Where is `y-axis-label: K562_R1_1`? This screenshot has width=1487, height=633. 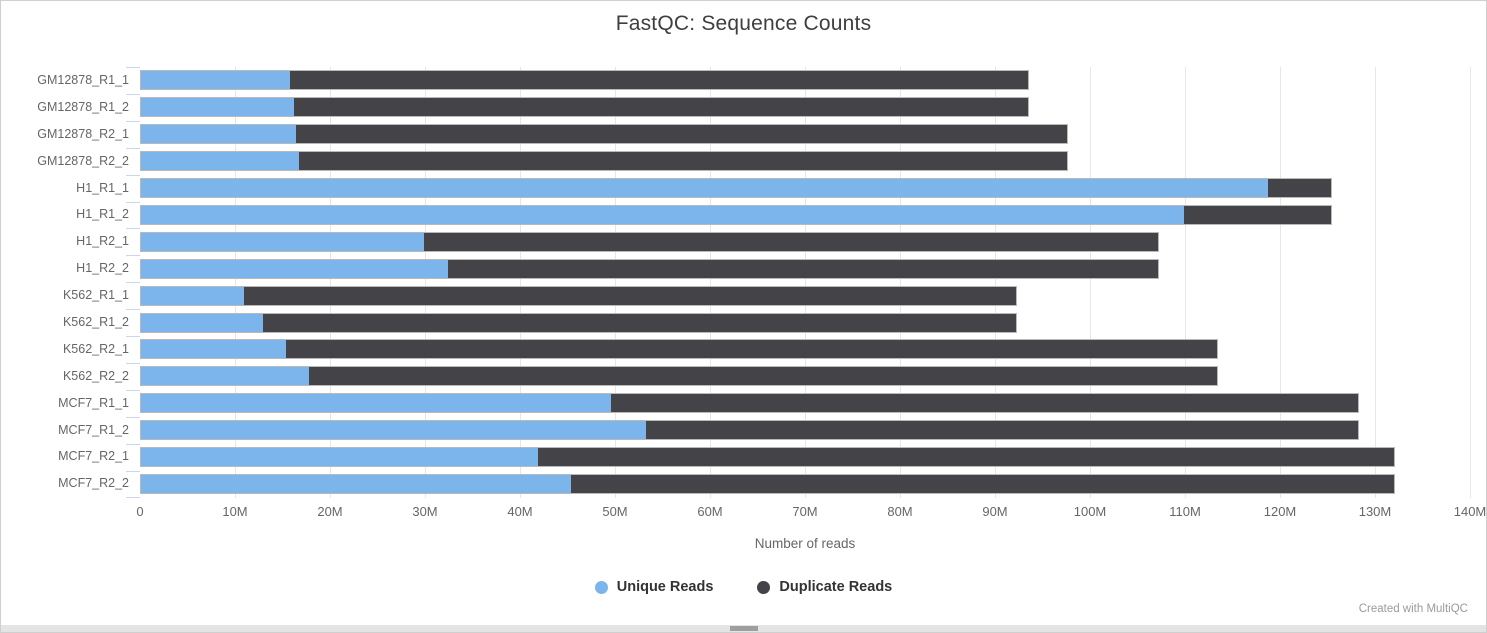
y-axis-label: K562_R1_1 is located at coordinates (95, 295).